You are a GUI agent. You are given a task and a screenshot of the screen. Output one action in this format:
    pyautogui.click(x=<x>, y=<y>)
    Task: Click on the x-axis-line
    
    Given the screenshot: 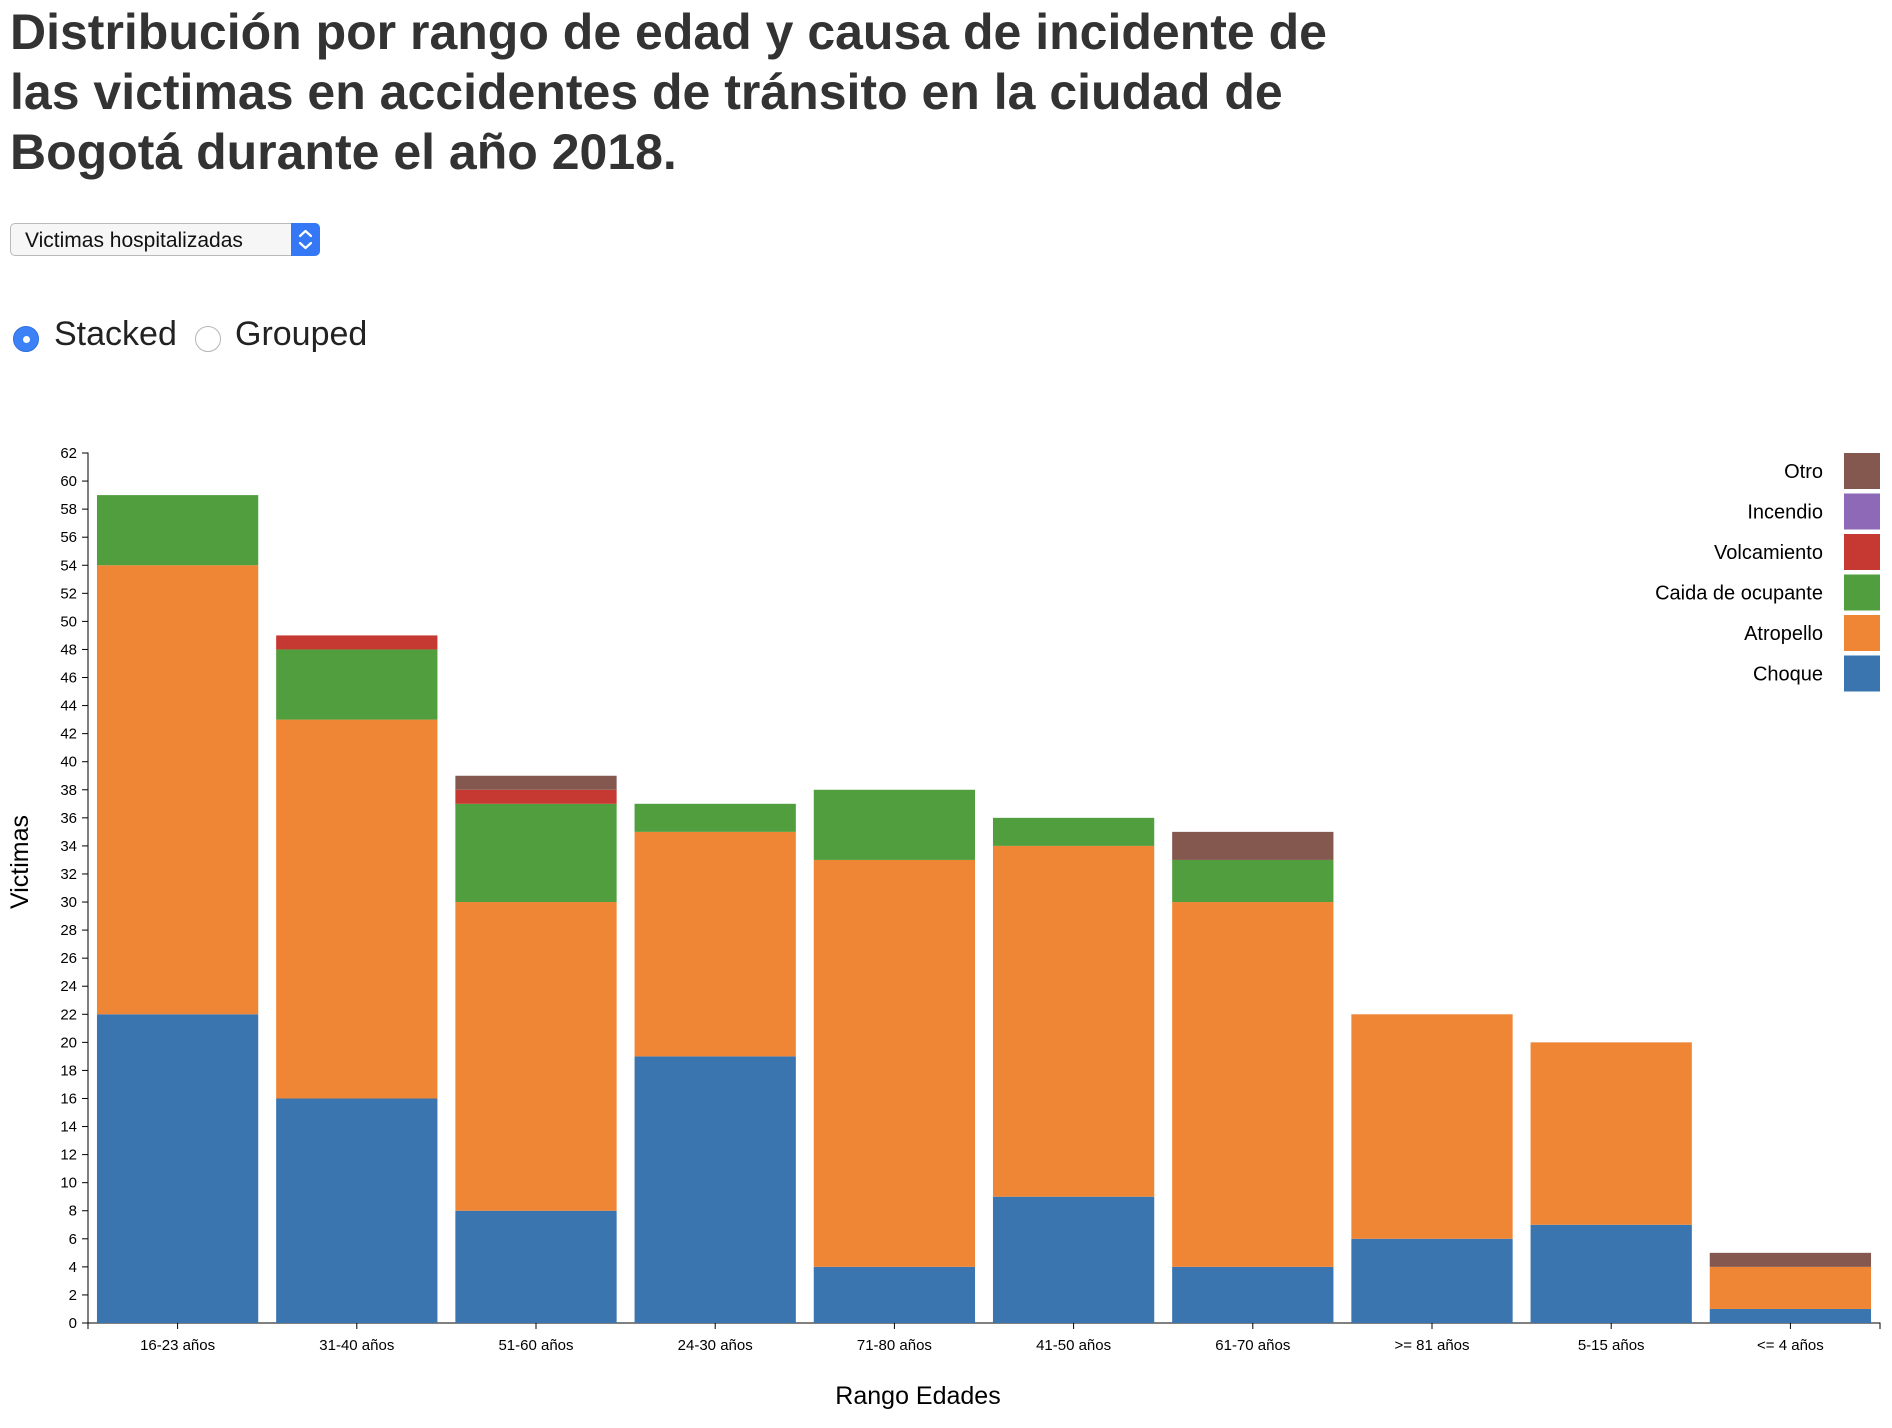 What is the action you would take?
    pyautogui.click(x=984, y=1325)
    